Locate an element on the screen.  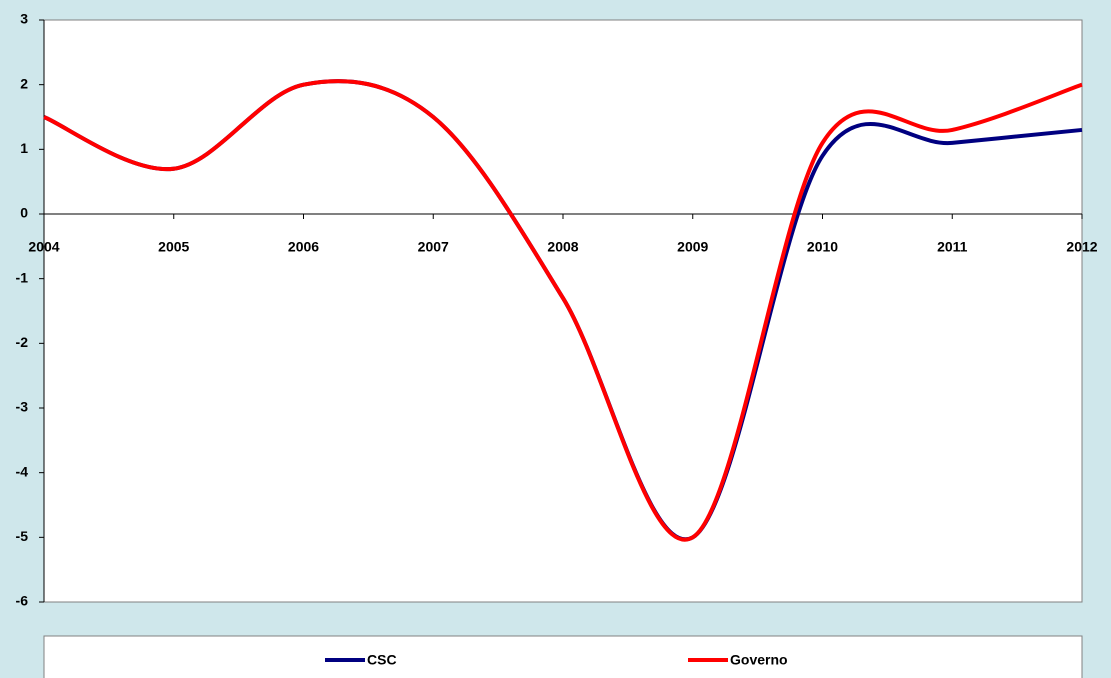
y-tick-label: -5 is located at coordinates (22, 536).